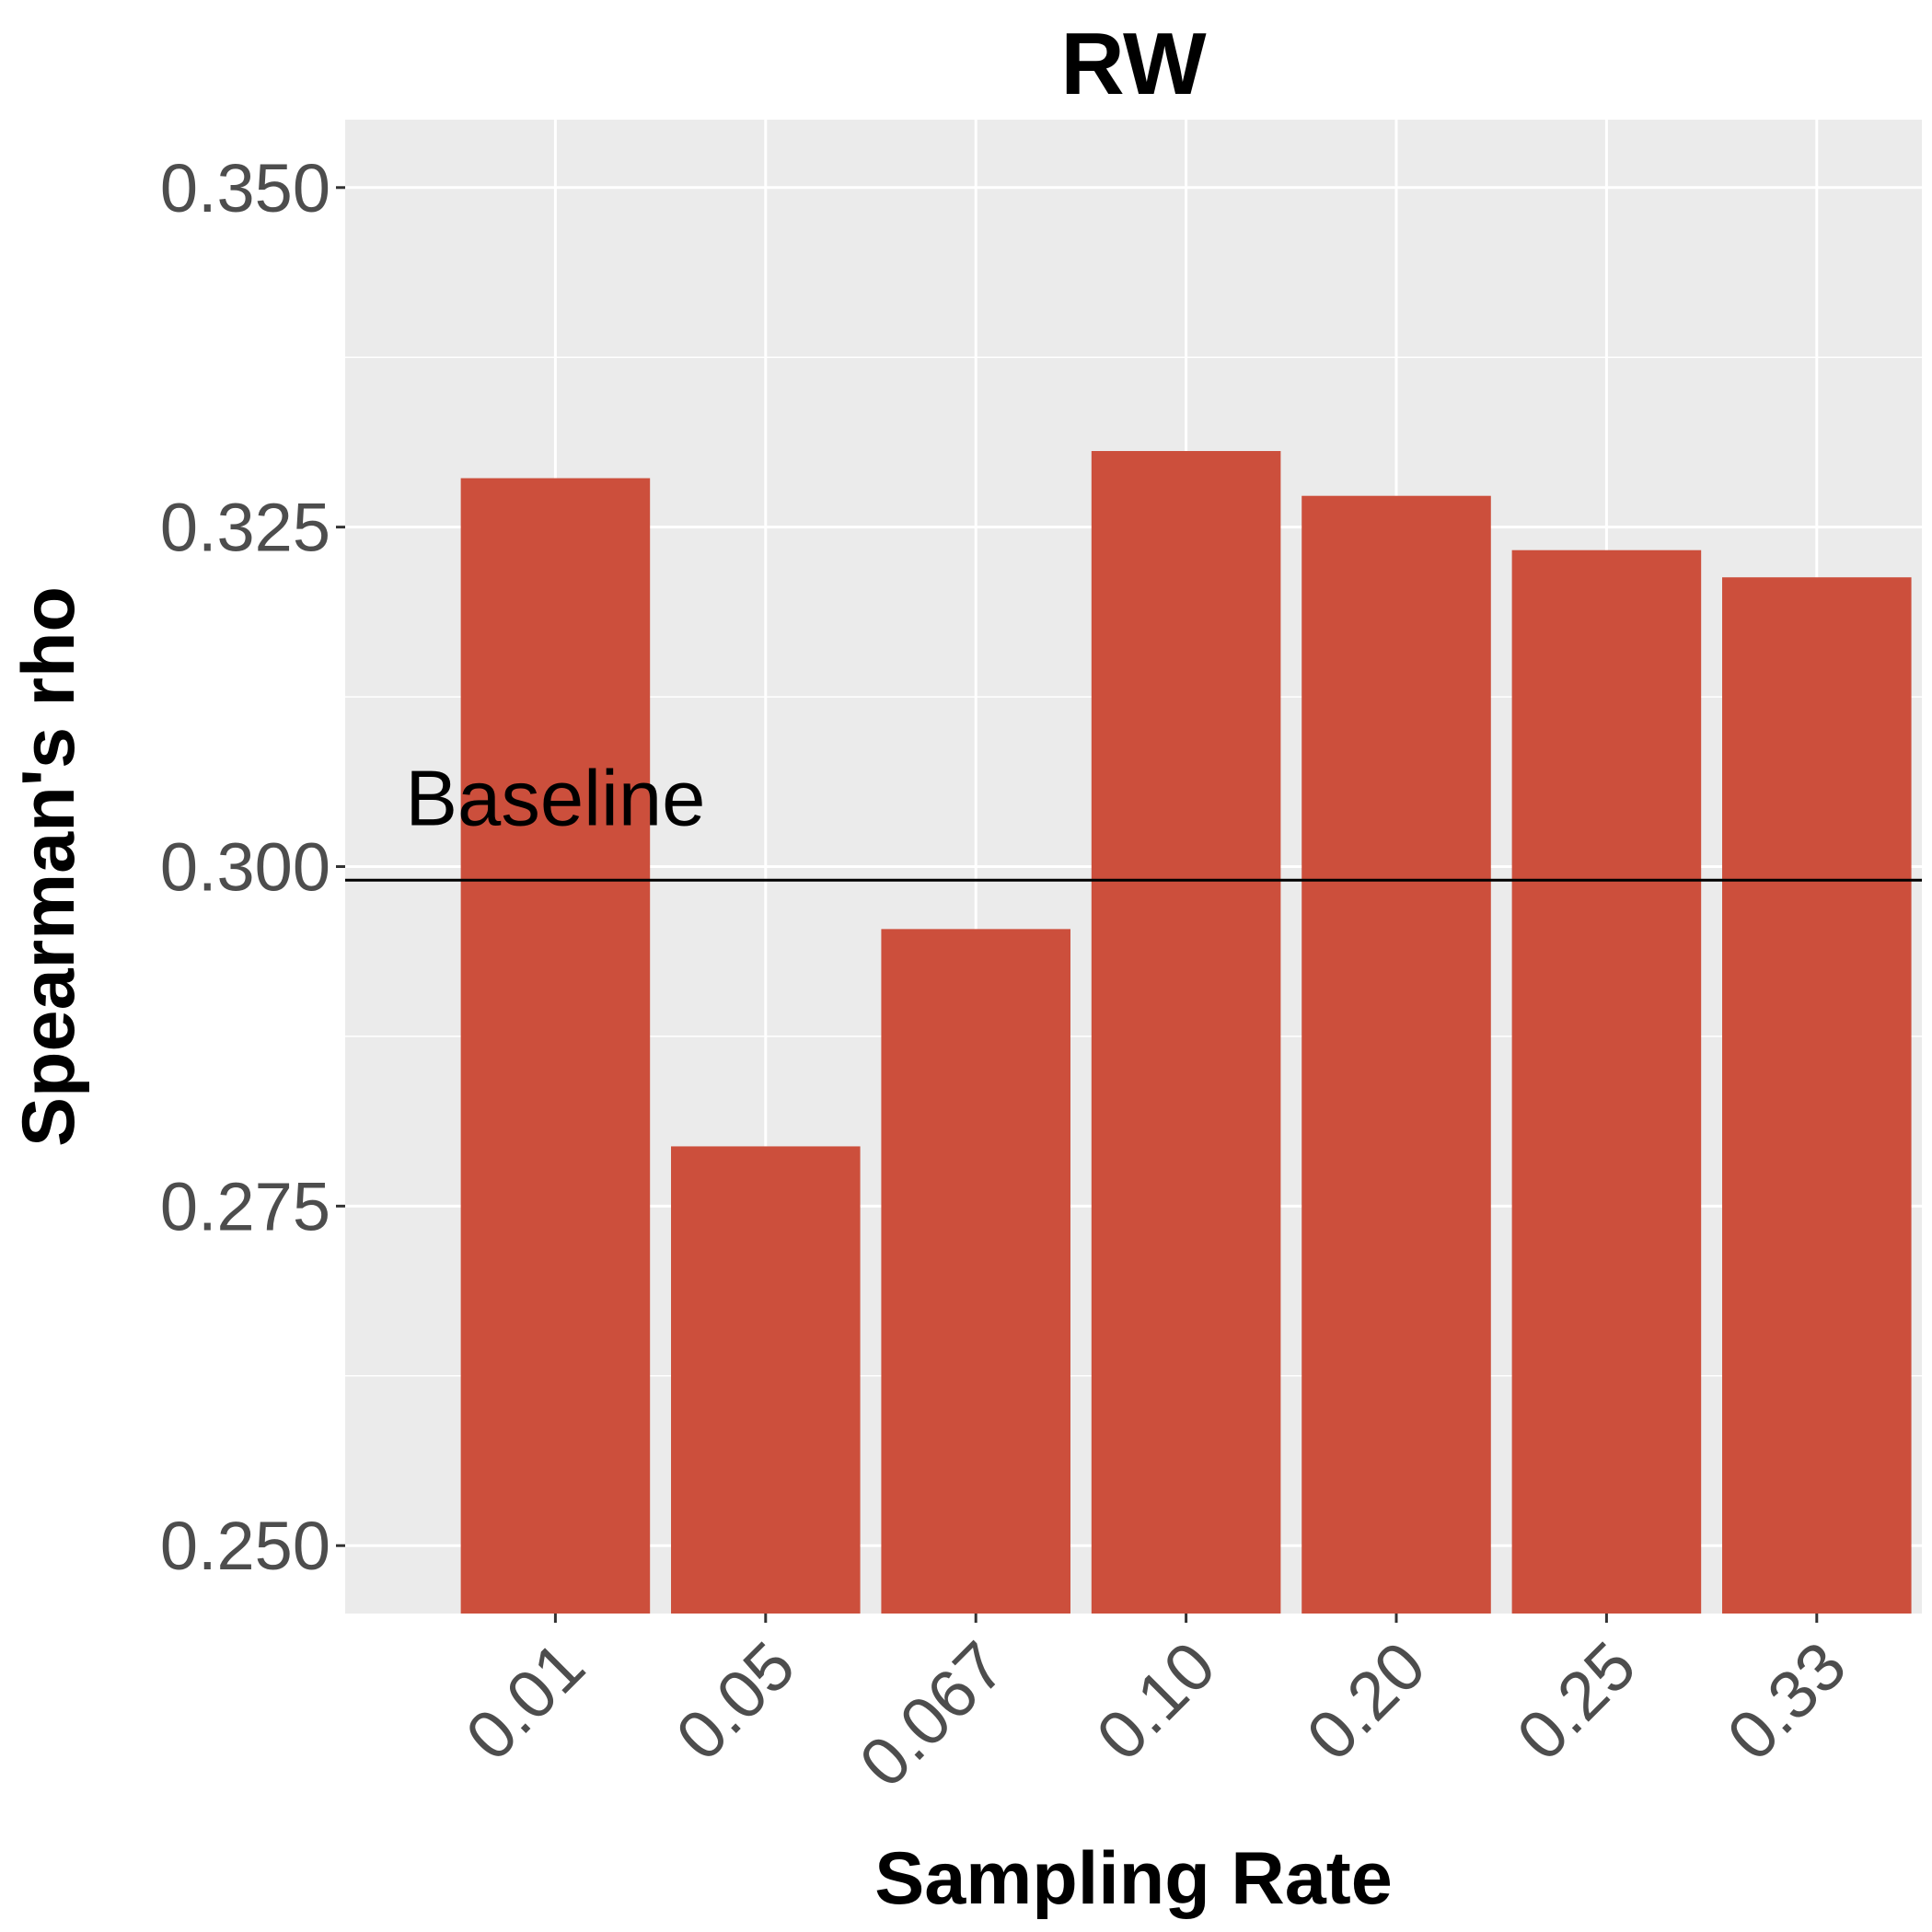  Describe the element at coordinates (49, 867) in the screenshot. I see `y-axis-title: Spearman's rho` at that location.